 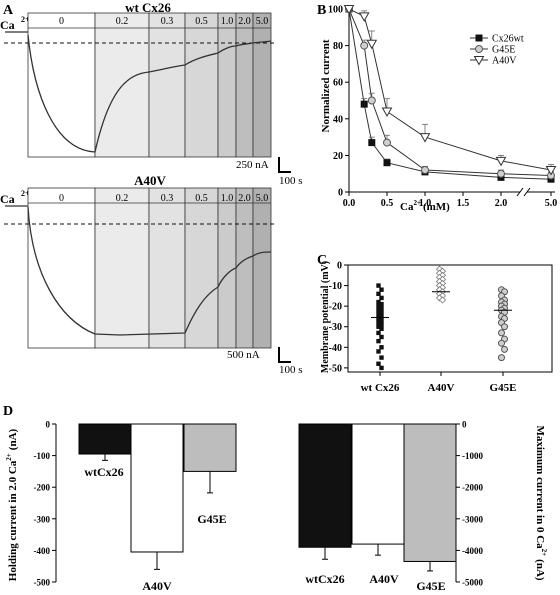 I want to click on y-tick-label: -300, so click(x=42, y=519).